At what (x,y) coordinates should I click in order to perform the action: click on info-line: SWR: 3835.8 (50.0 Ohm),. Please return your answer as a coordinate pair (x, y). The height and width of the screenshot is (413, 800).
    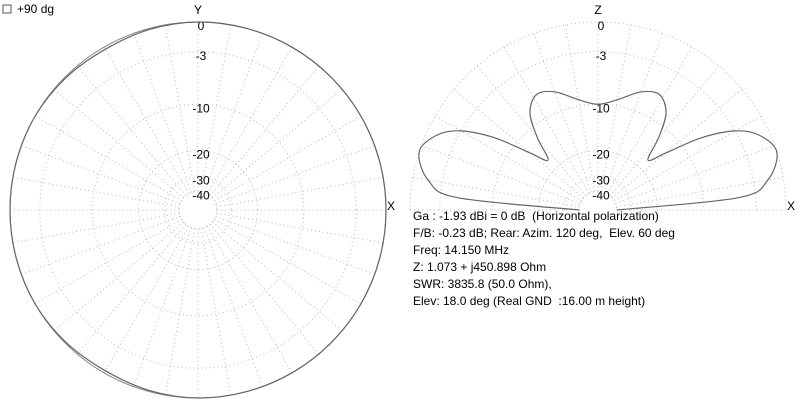
    Looking at the image, I should click on (482, 284).